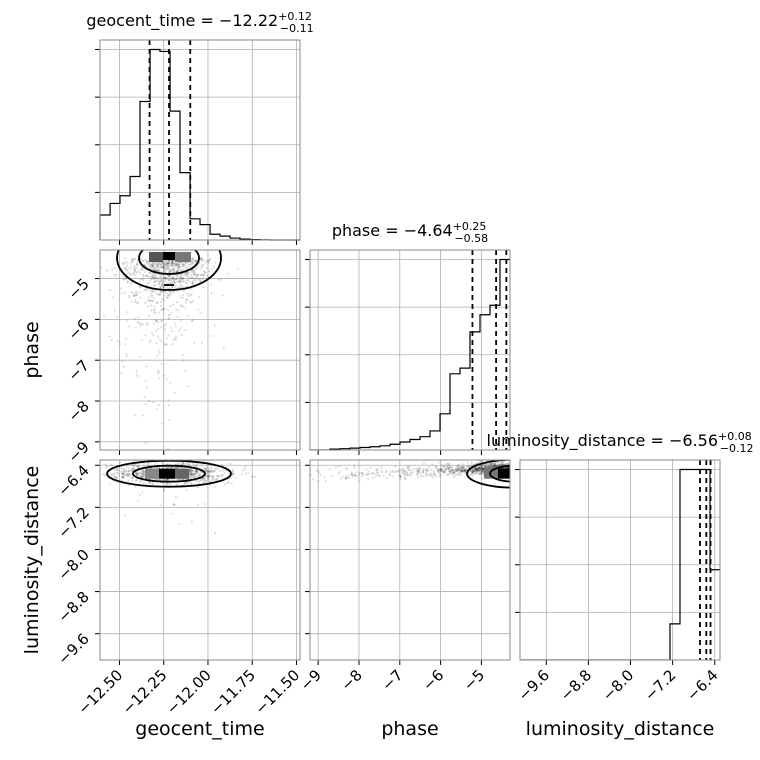 This screenshot has height=760, width=760. What do you see at coordinates (78, 329) in the screenshot?
I see `yticklabel-phase-3: −6` at bounding box center [78, 329].